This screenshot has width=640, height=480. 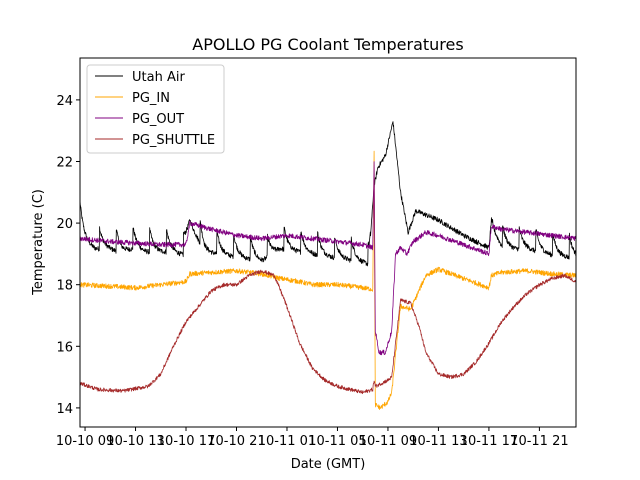 I want to click on x-tick-label: 10-11 05, so click(x=337, y=441).